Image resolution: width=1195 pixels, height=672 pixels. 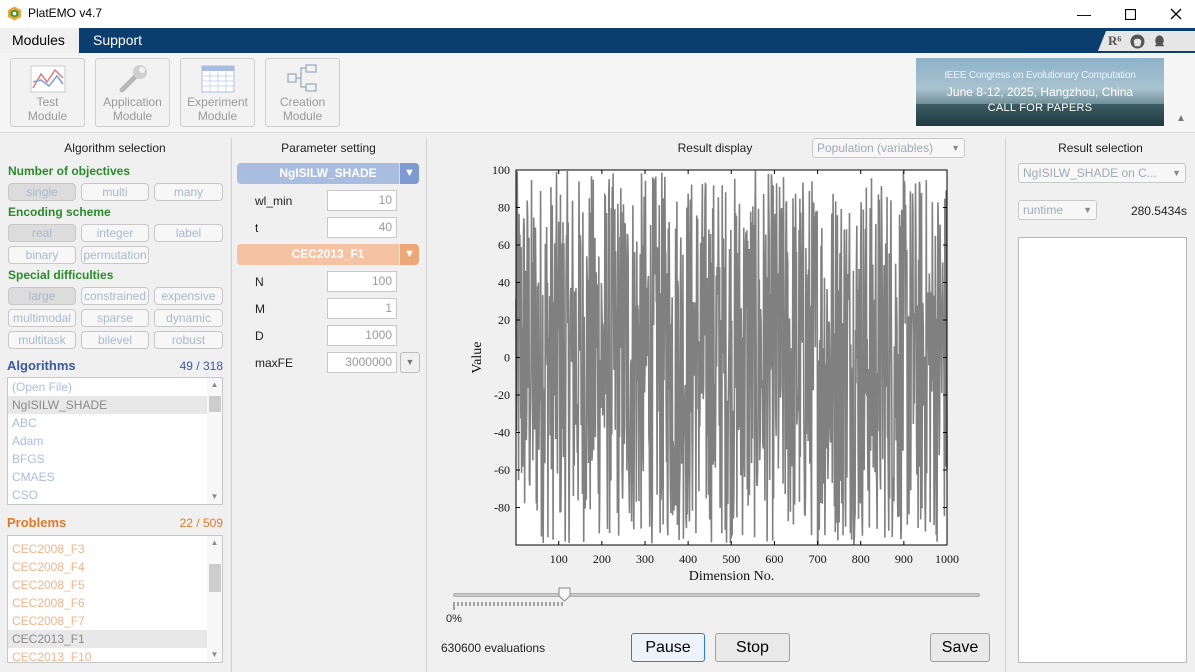 I want to click on application-module-label-1: Application, so click(x=132, y=102).